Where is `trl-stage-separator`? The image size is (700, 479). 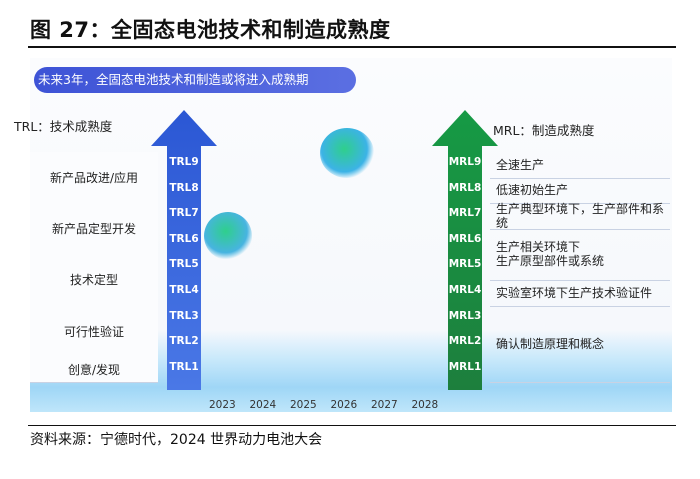
trl-stage-separator is located at coordinates (94, 383).